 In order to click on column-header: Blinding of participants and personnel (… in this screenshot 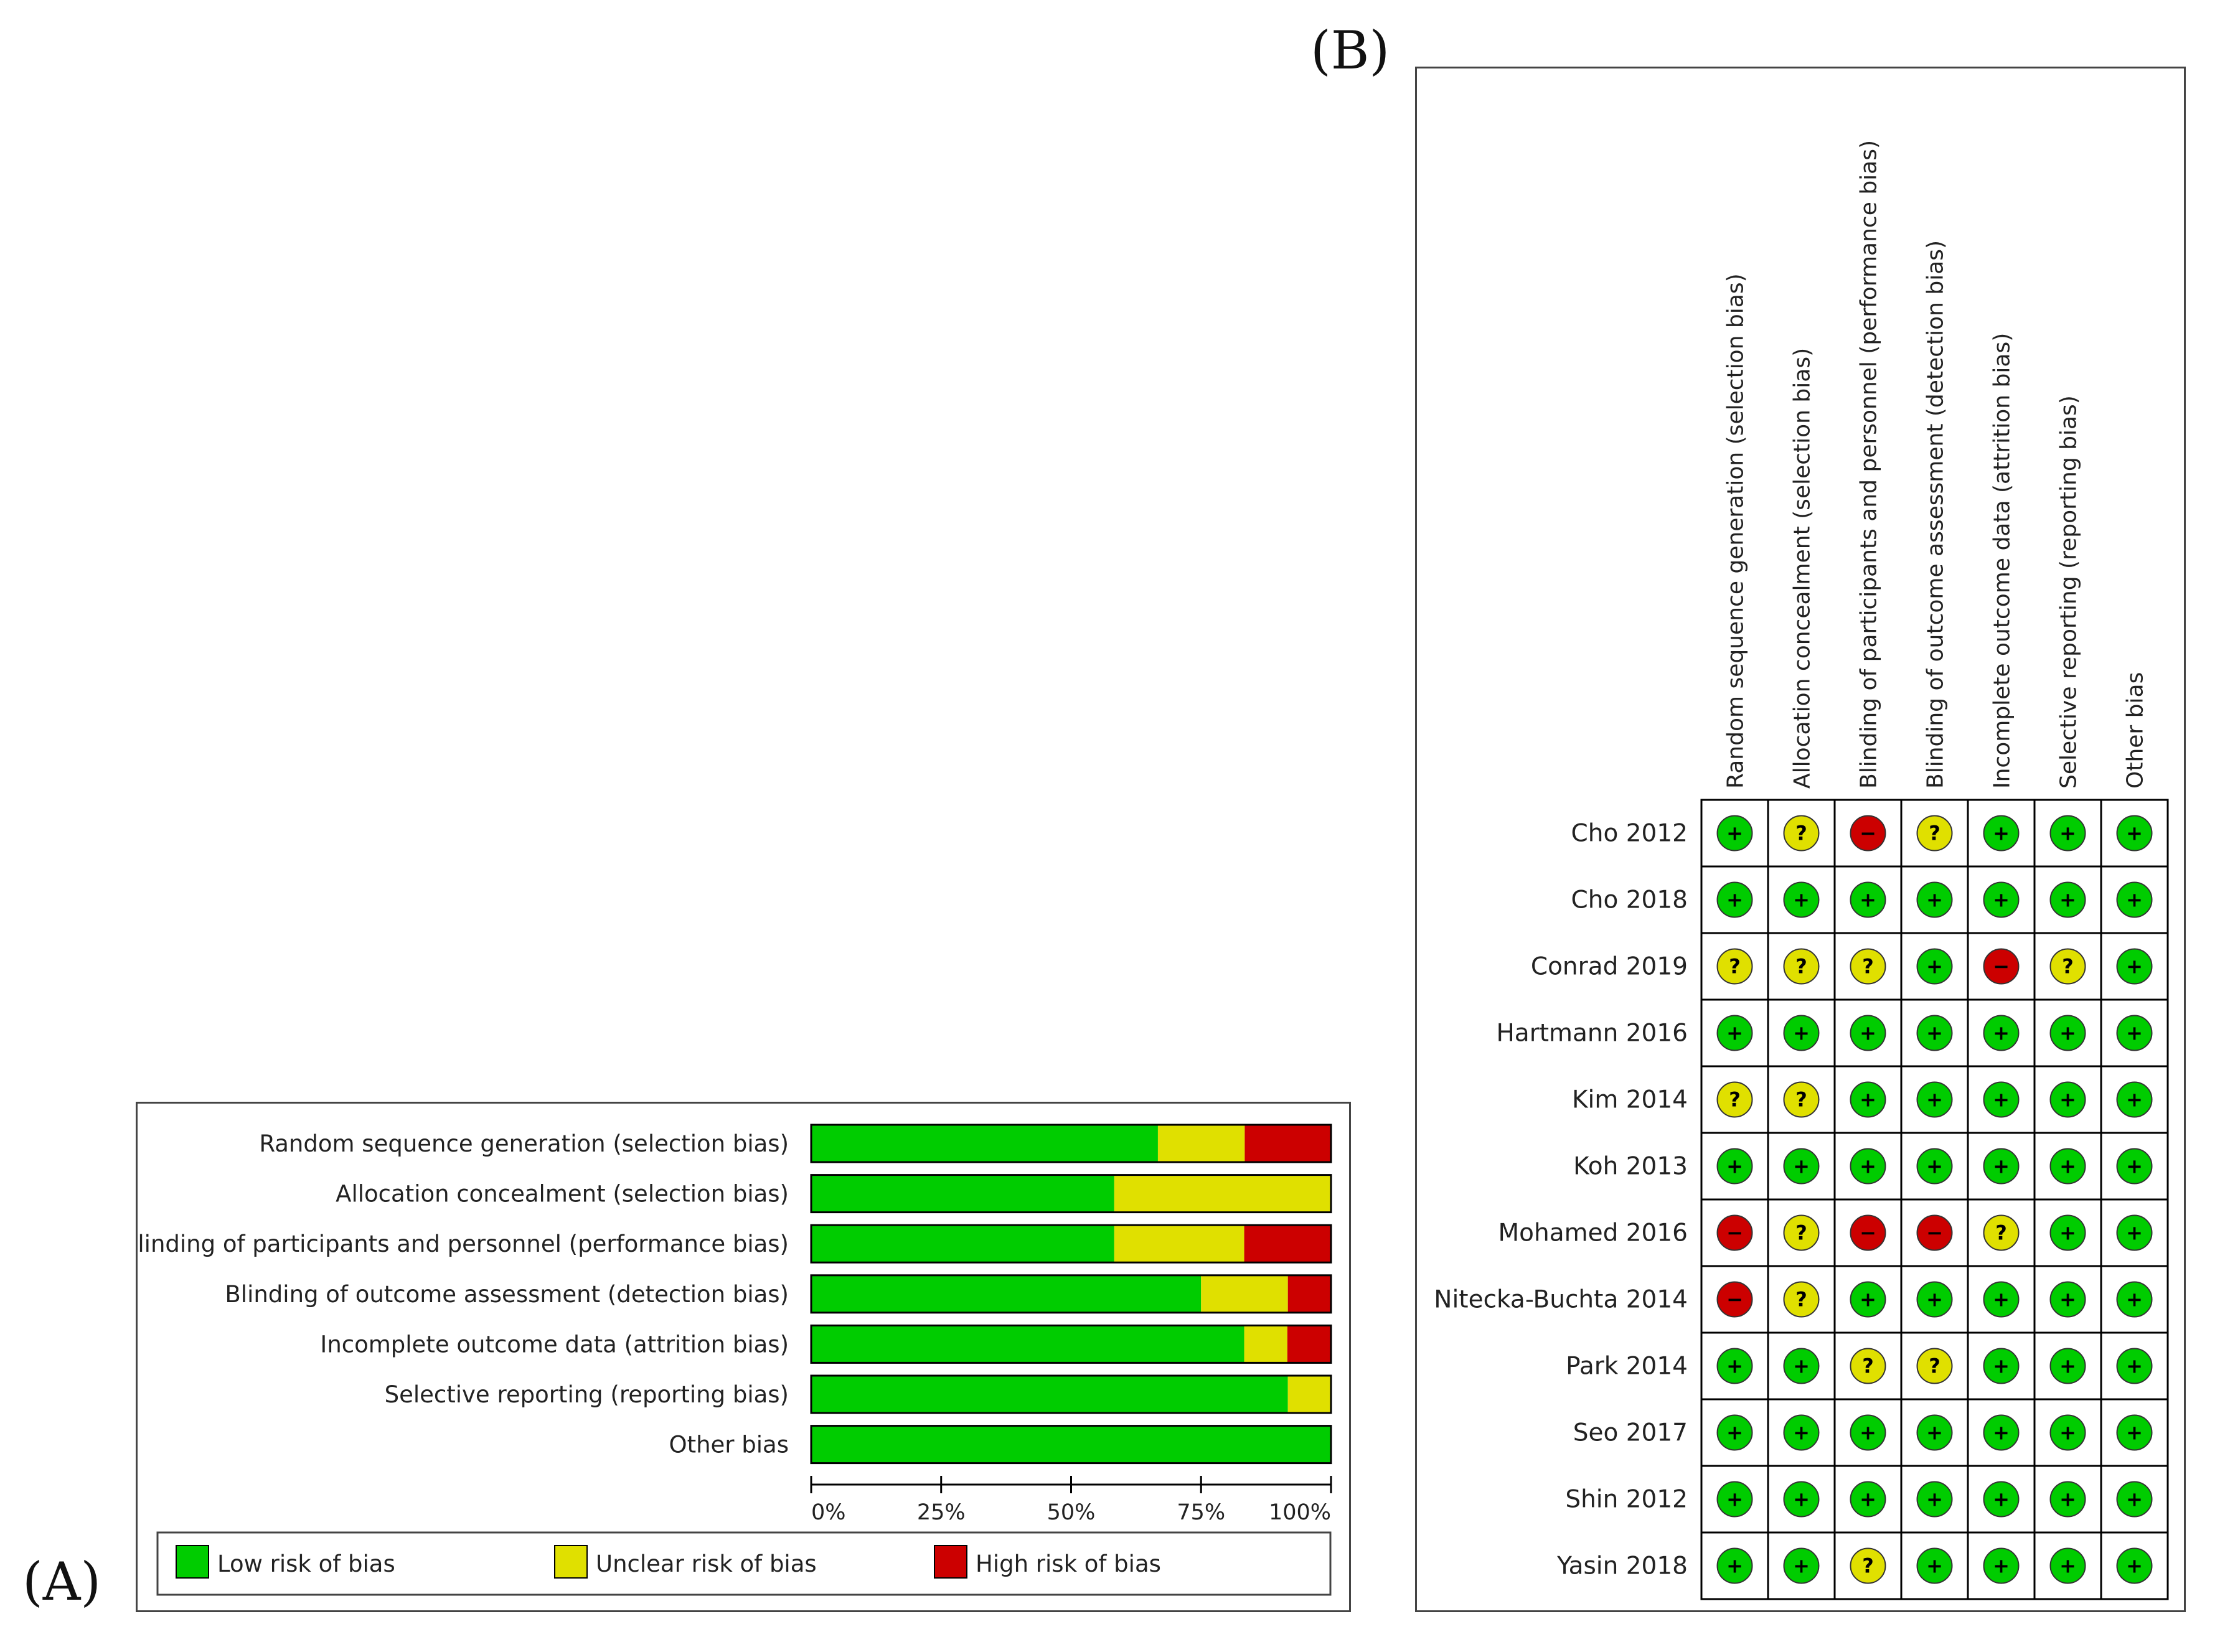, I will do `click(1869, 464)`.